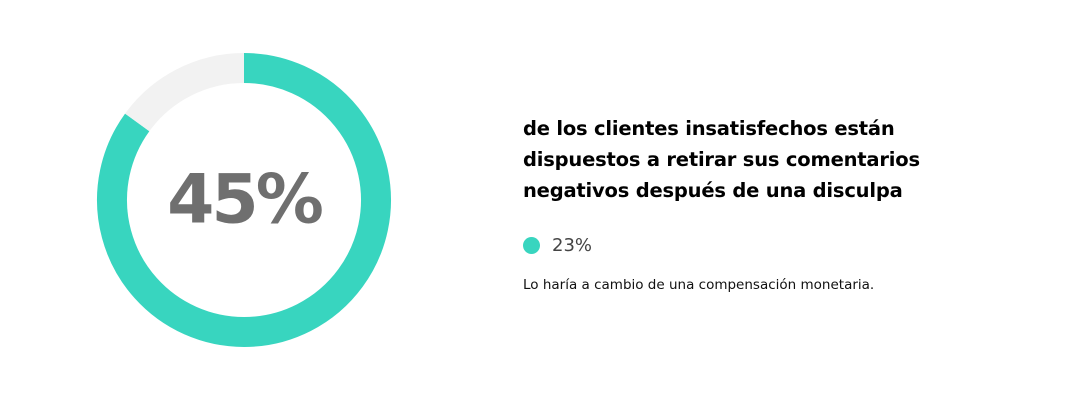 Image resolution: width=1080 pixels, height=400 pixels. Describe the element at coordinates (709, 128) in the screenshot. I see `headline-line-1: de los clientes insatisfechos están` at that location.